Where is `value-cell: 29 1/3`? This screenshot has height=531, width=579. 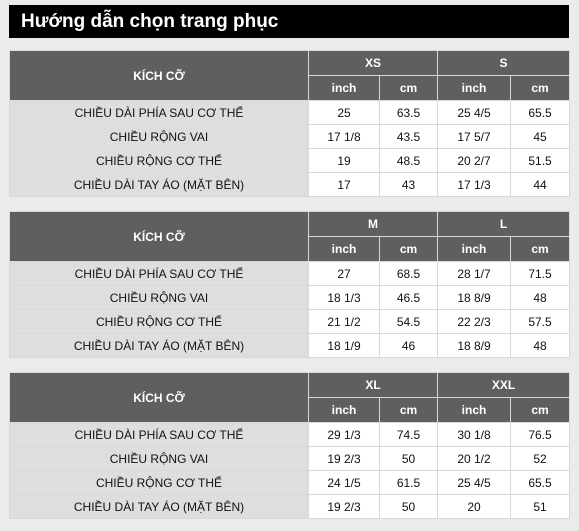
value-cell: 29 1/3 is located at coordinates (344, 434).